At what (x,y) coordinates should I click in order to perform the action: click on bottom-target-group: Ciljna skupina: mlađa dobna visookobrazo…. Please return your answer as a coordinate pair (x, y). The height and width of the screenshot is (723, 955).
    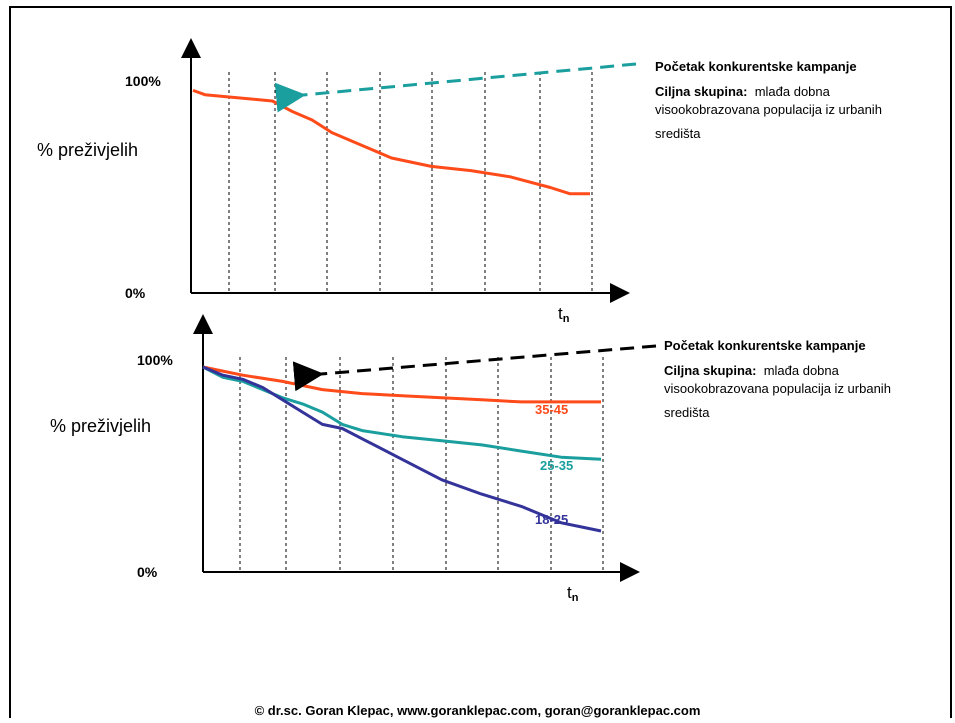
    Looking at the image, I should click on (777, 393).